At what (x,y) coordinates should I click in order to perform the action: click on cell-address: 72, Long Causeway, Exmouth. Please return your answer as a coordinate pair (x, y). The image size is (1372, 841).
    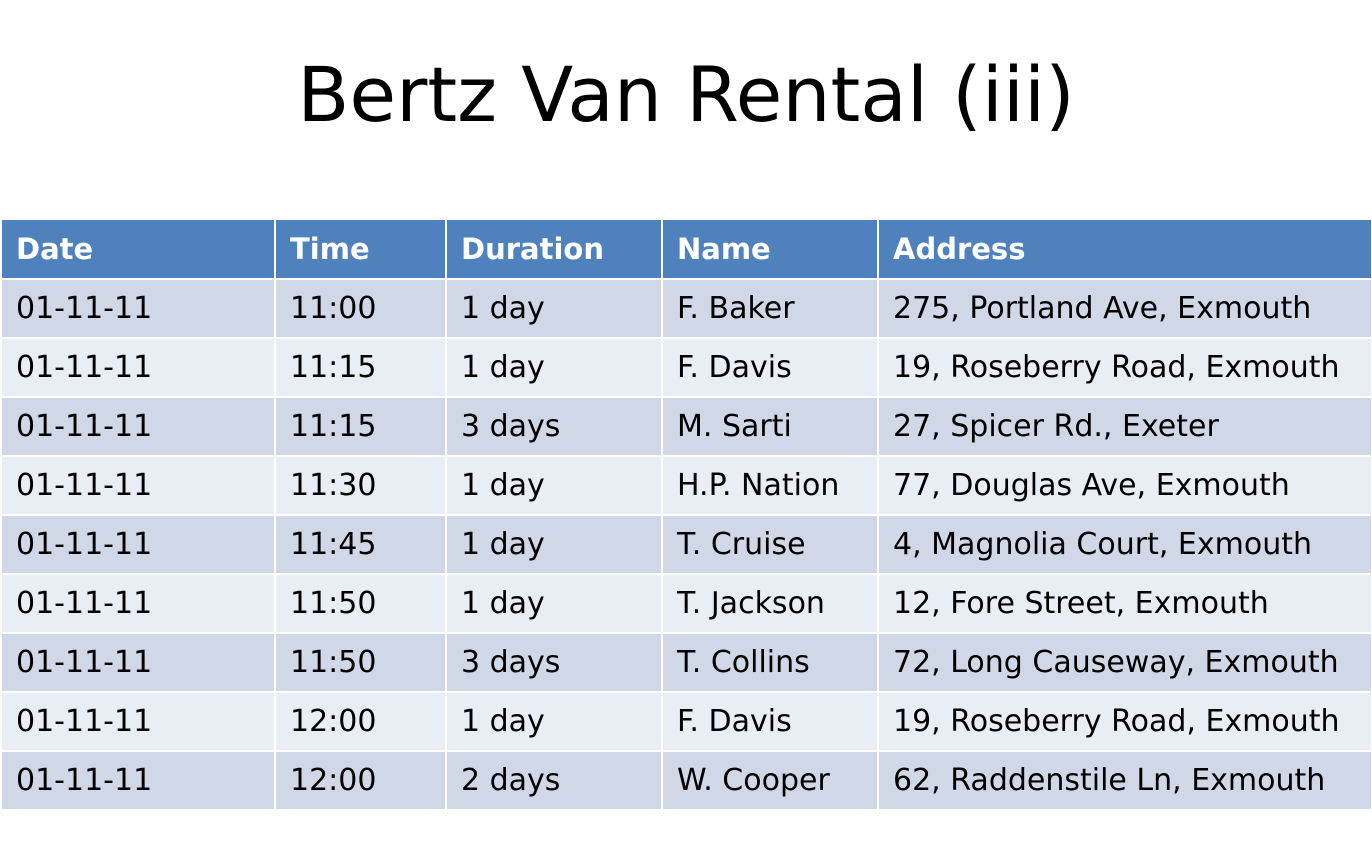
    Looking at the image, I should click on (1124, 662).